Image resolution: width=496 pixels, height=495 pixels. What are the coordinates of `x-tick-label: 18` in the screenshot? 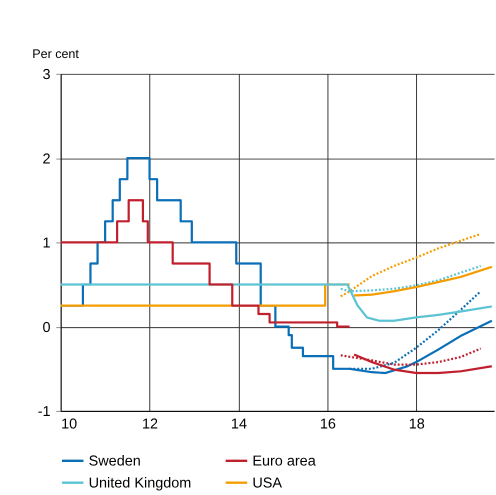 It's located at (416, 424).